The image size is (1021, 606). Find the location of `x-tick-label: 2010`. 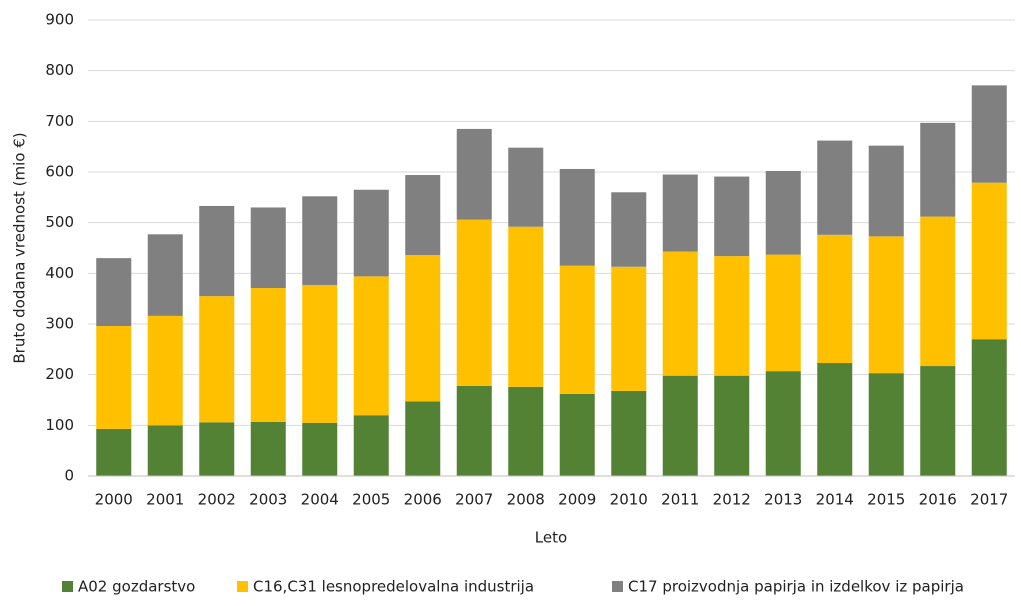

x-tick-label: 2010 is located at coordinates (629, 500).